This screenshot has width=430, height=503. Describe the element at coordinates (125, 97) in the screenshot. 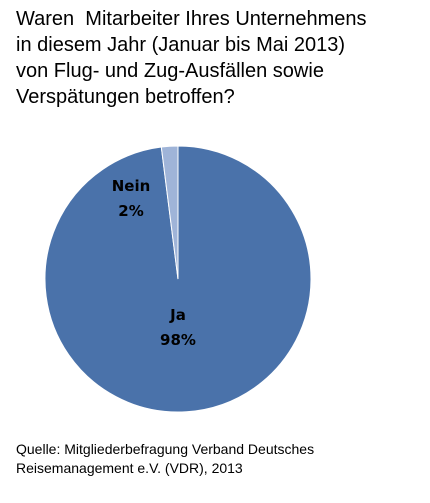

I see `chart-title-line: Verspätungen betroffen?` at that location.